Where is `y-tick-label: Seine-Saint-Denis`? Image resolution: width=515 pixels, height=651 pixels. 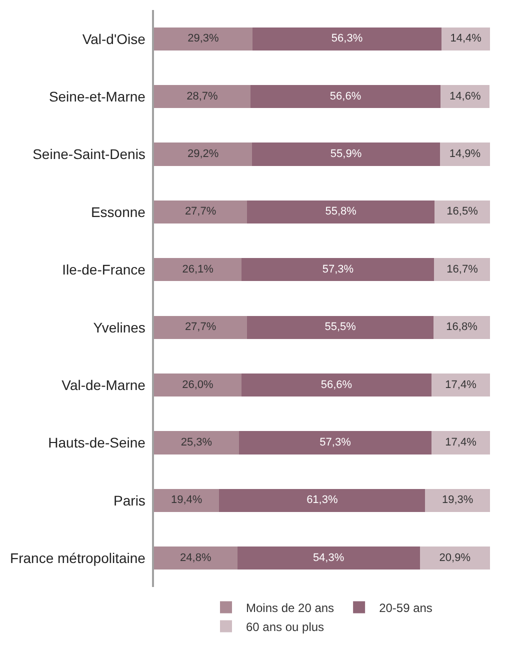 y-tick-label: Seine-Saint-Denis is located at coordinates (89, 154).